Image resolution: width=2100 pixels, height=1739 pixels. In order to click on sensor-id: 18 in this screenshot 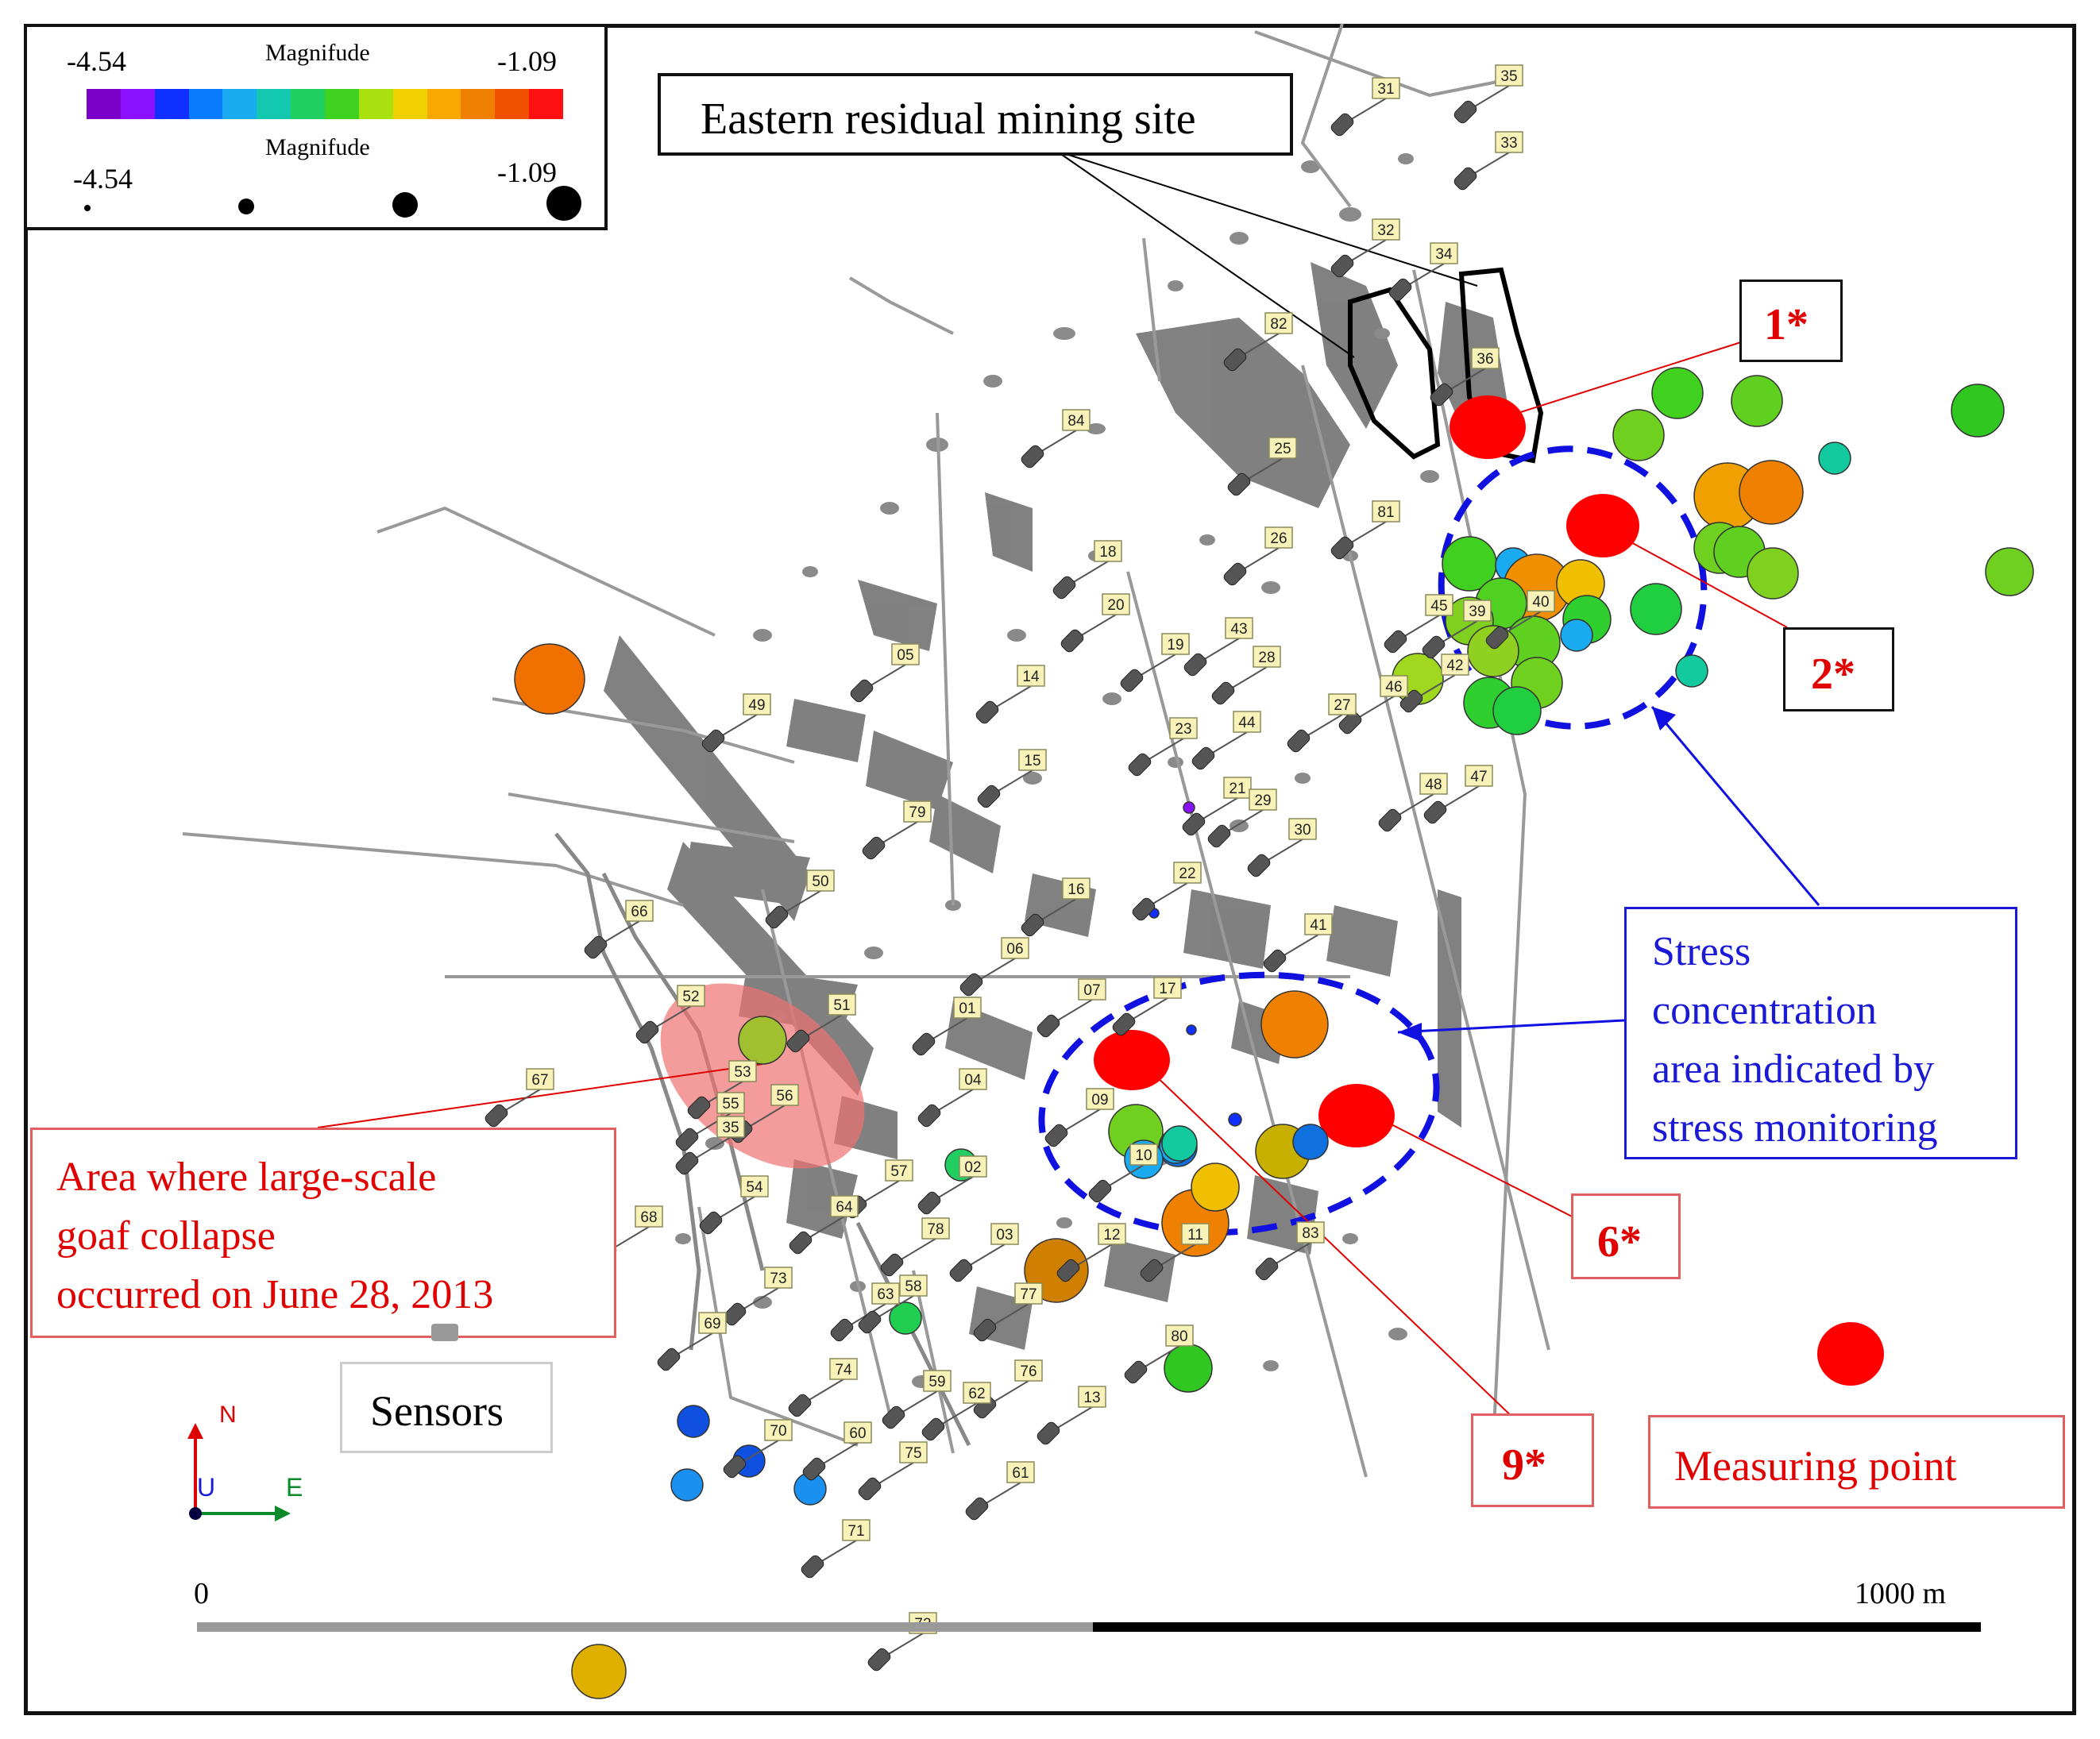, I will do `click(1107, 552)`.